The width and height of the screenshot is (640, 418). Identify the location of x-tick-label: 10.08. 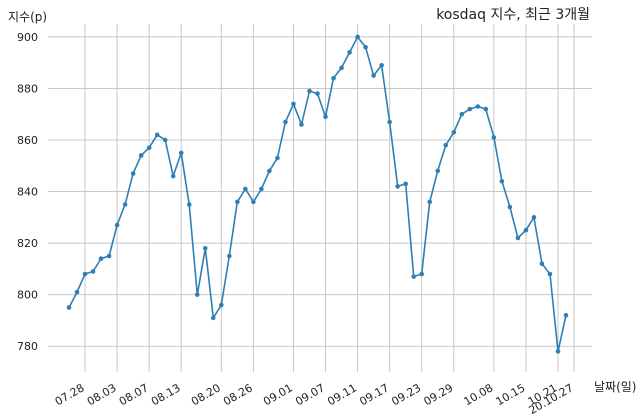
(479, 394).